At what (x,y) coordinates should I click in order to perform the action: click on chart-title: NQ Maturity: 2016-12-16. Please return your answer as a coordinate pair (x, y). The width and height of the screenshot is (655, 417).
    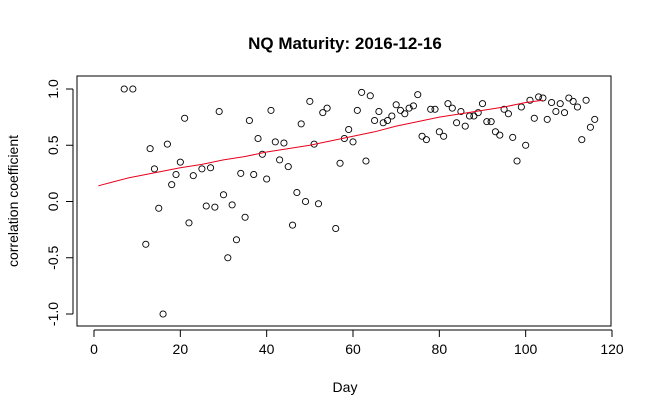
    Looking at the image, I should click on (345, 43).